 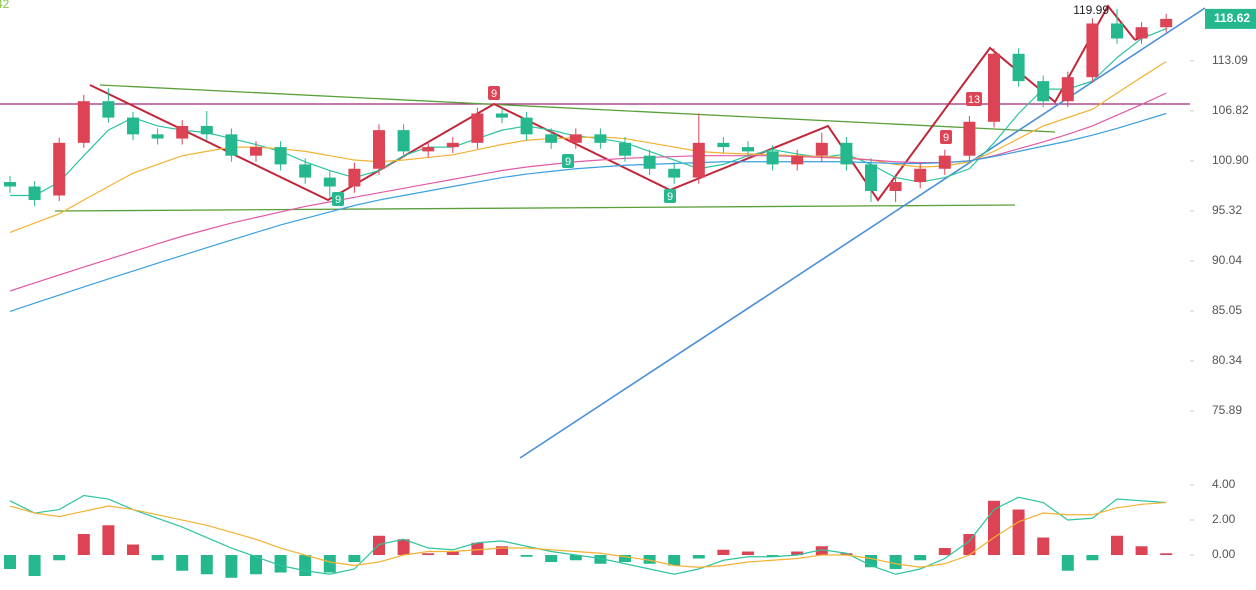 I want to click on indicator-line, so click(x=588, y=534).